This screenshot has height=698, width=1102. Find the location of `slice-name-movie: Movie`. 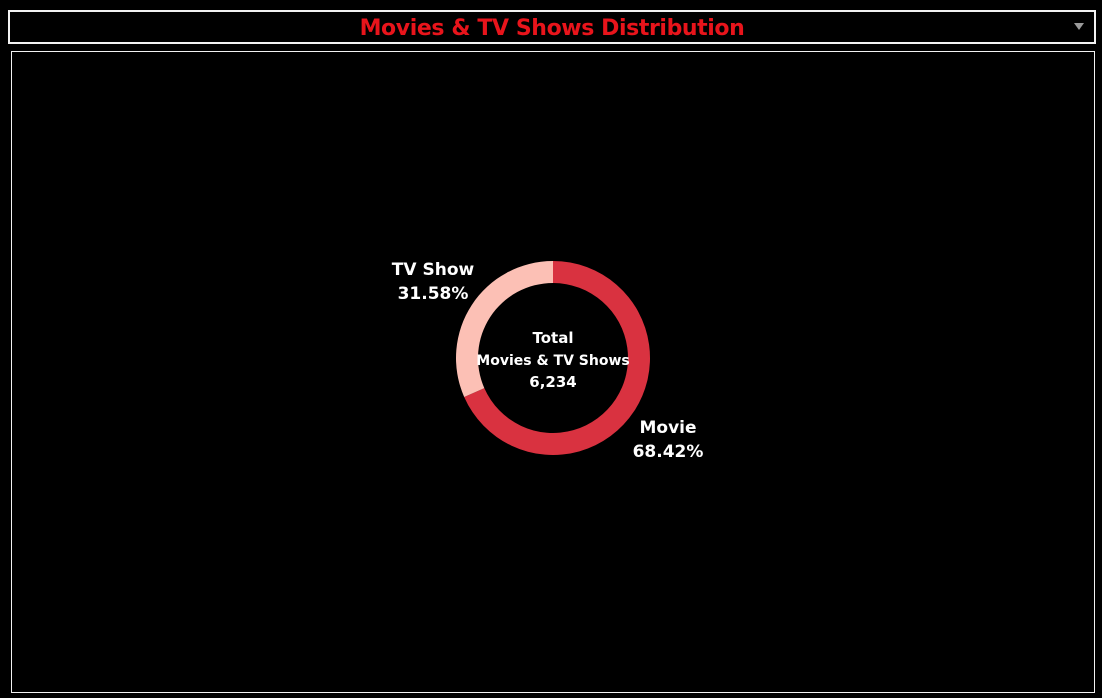

slice-name-movie: Movie is located at coordinates (667, 428).